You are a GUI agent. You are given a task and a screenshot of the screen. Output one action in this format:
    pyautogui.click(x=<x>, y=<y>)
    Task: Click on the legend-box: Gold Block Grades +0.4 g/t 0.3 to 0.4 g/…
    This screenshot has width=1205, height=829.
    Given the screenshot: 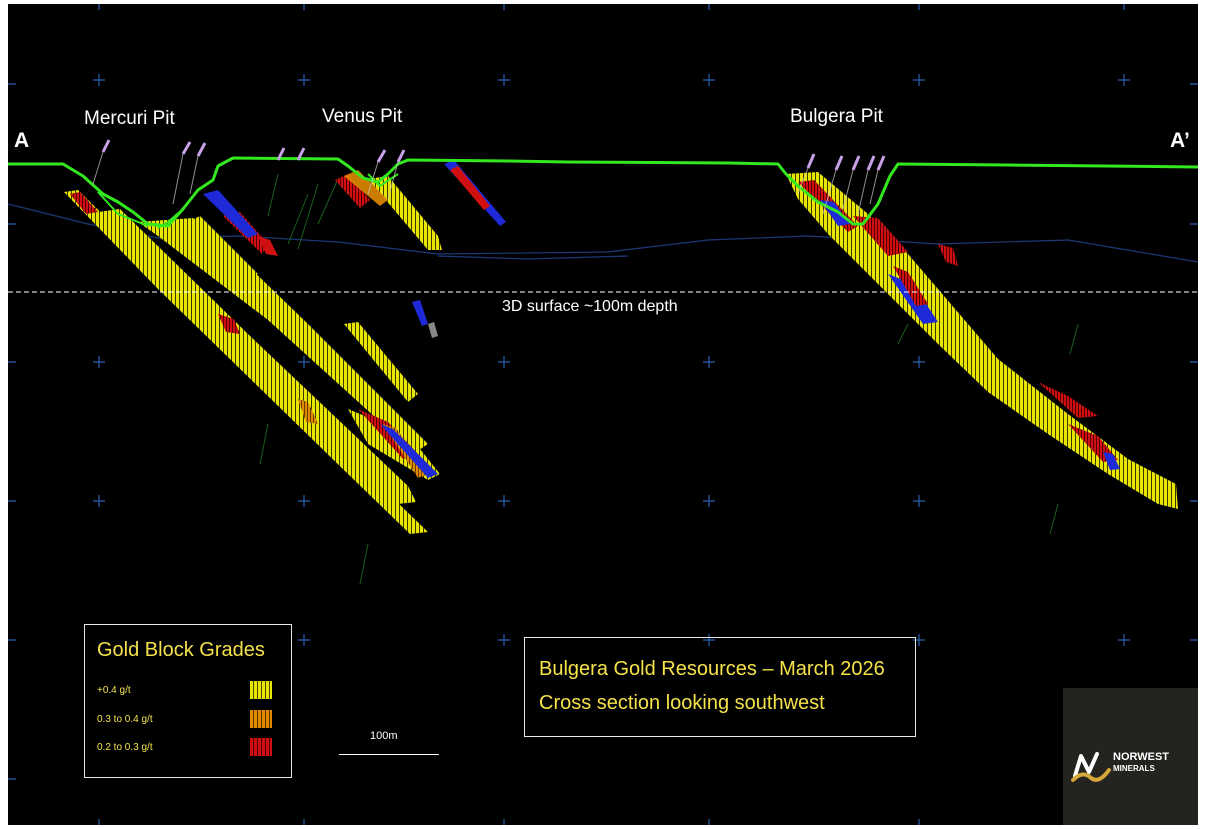 What is the action you would take?
    pyautogui.click(x=188, y=701)
    